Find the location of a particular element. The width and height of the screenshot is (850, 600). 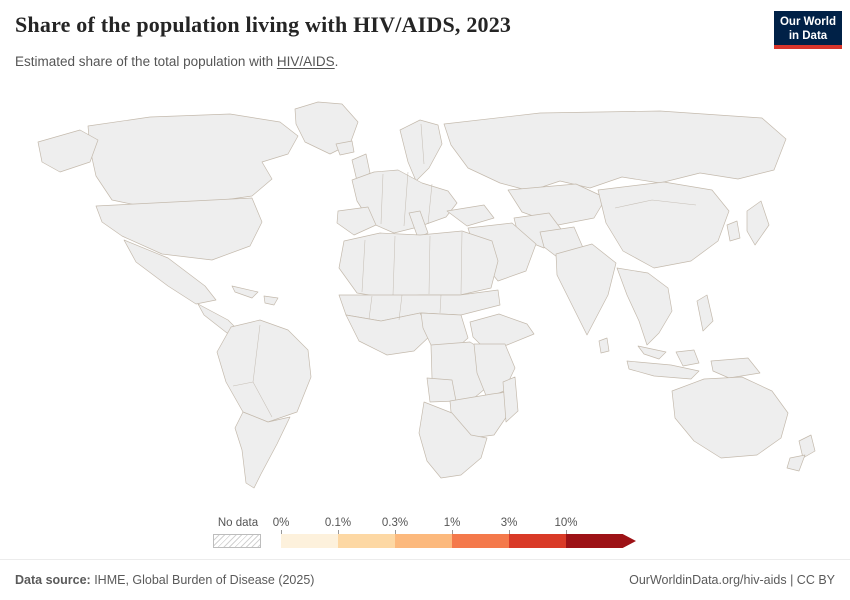

owid-logo-line2: in Data is located at coordinates (808, 36).